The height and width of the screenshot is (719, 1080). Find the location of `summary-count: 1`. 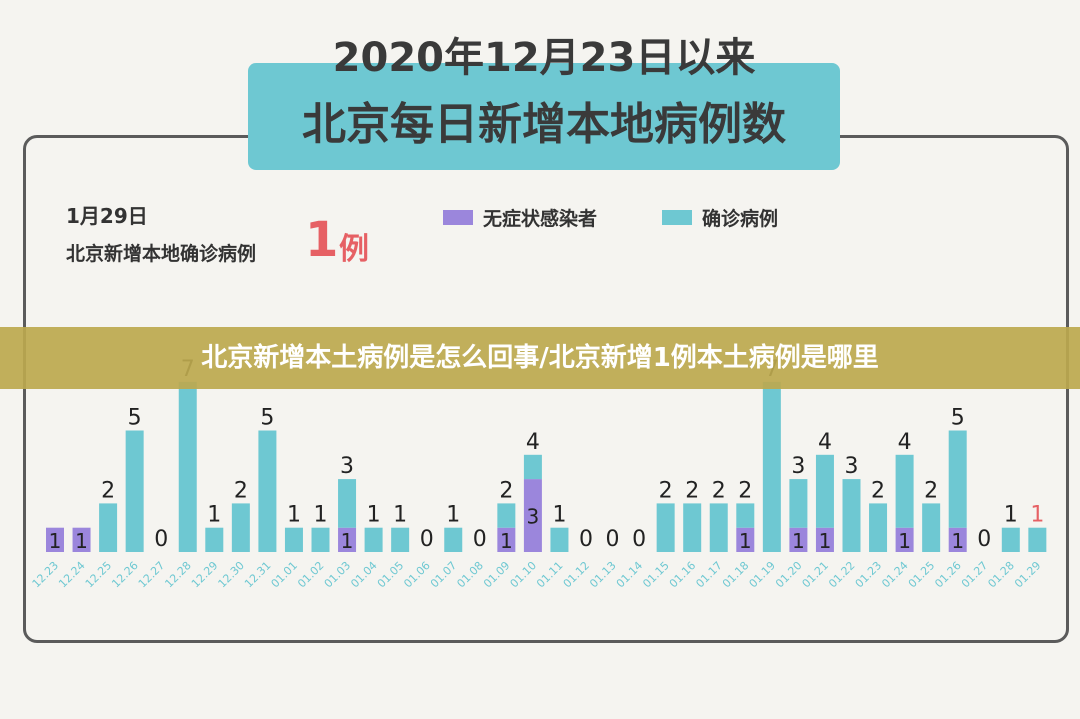

summary-count: 1 is located at coordinates (322, 240).